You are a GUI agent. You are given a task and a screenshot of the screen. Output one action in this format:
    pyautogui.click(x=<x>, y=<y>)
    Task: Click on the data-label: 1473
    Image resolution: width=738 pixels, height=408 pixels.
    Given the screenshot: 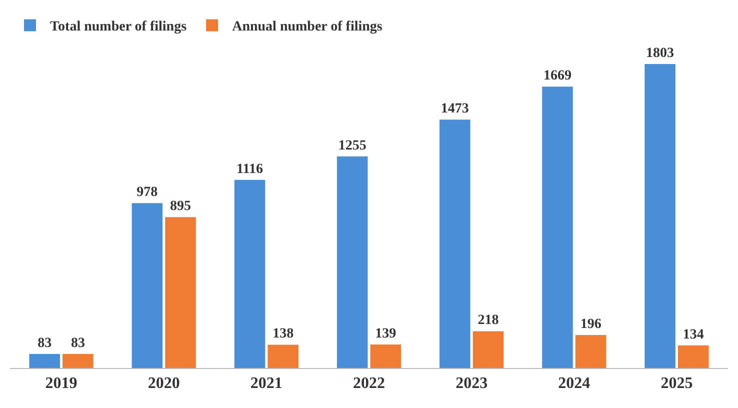 What is the action you would take?
    pyautogui.click(x=454, y=109)
    